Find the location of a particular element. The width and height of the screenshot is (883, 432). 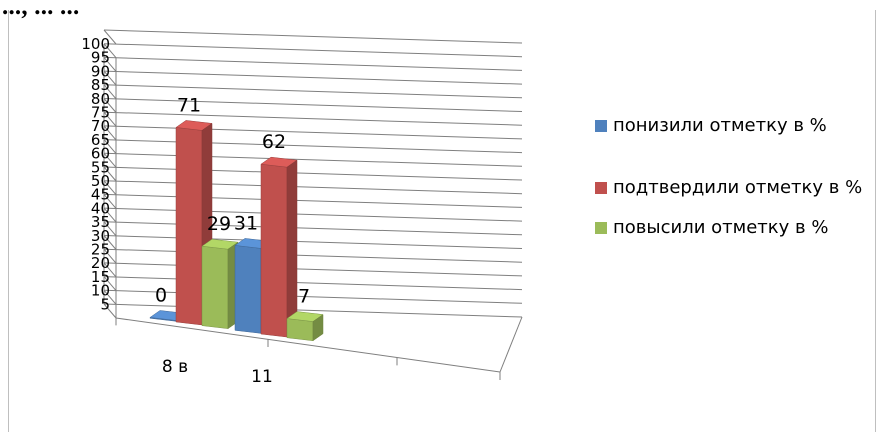

legend-item-decreased: понизили отметку в % is located at coordinates (735, 126).